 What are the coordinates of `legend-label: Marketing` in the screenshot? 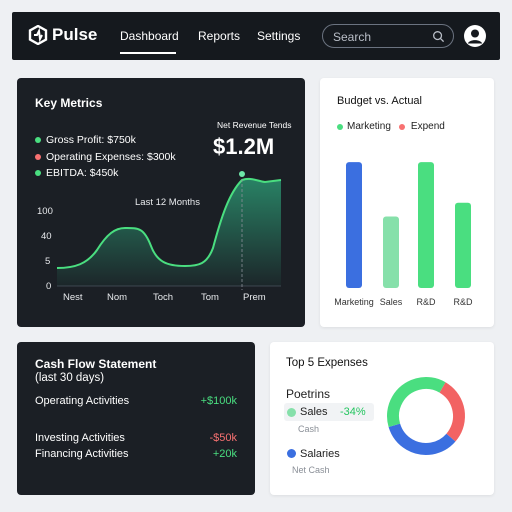 It's located at (369, 126).